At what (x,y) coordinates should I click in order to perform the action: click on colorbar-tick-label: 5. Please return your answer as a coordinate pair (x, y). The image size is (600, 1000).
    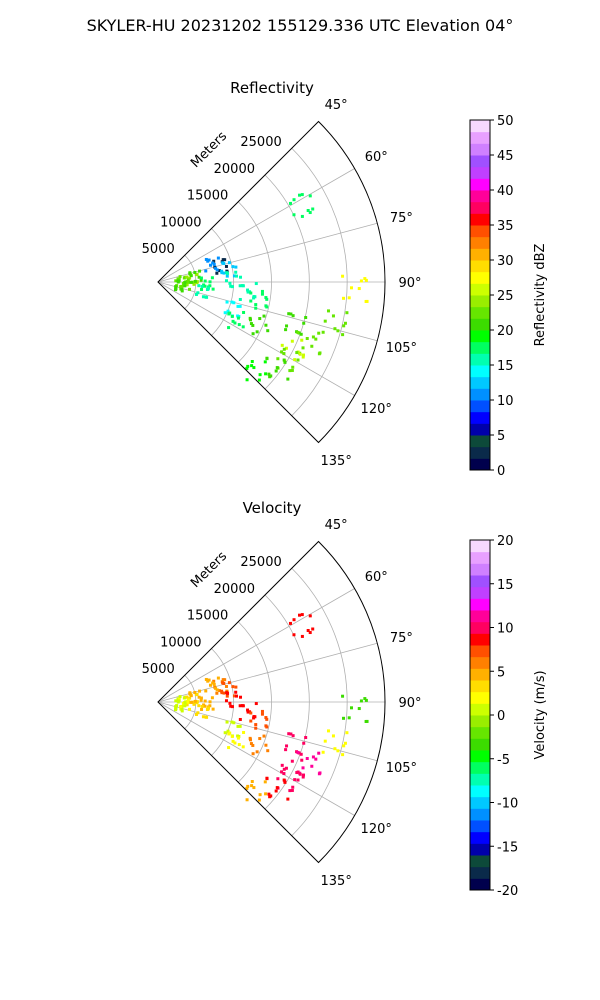
    Looking at the image, I should click on (501, 672).